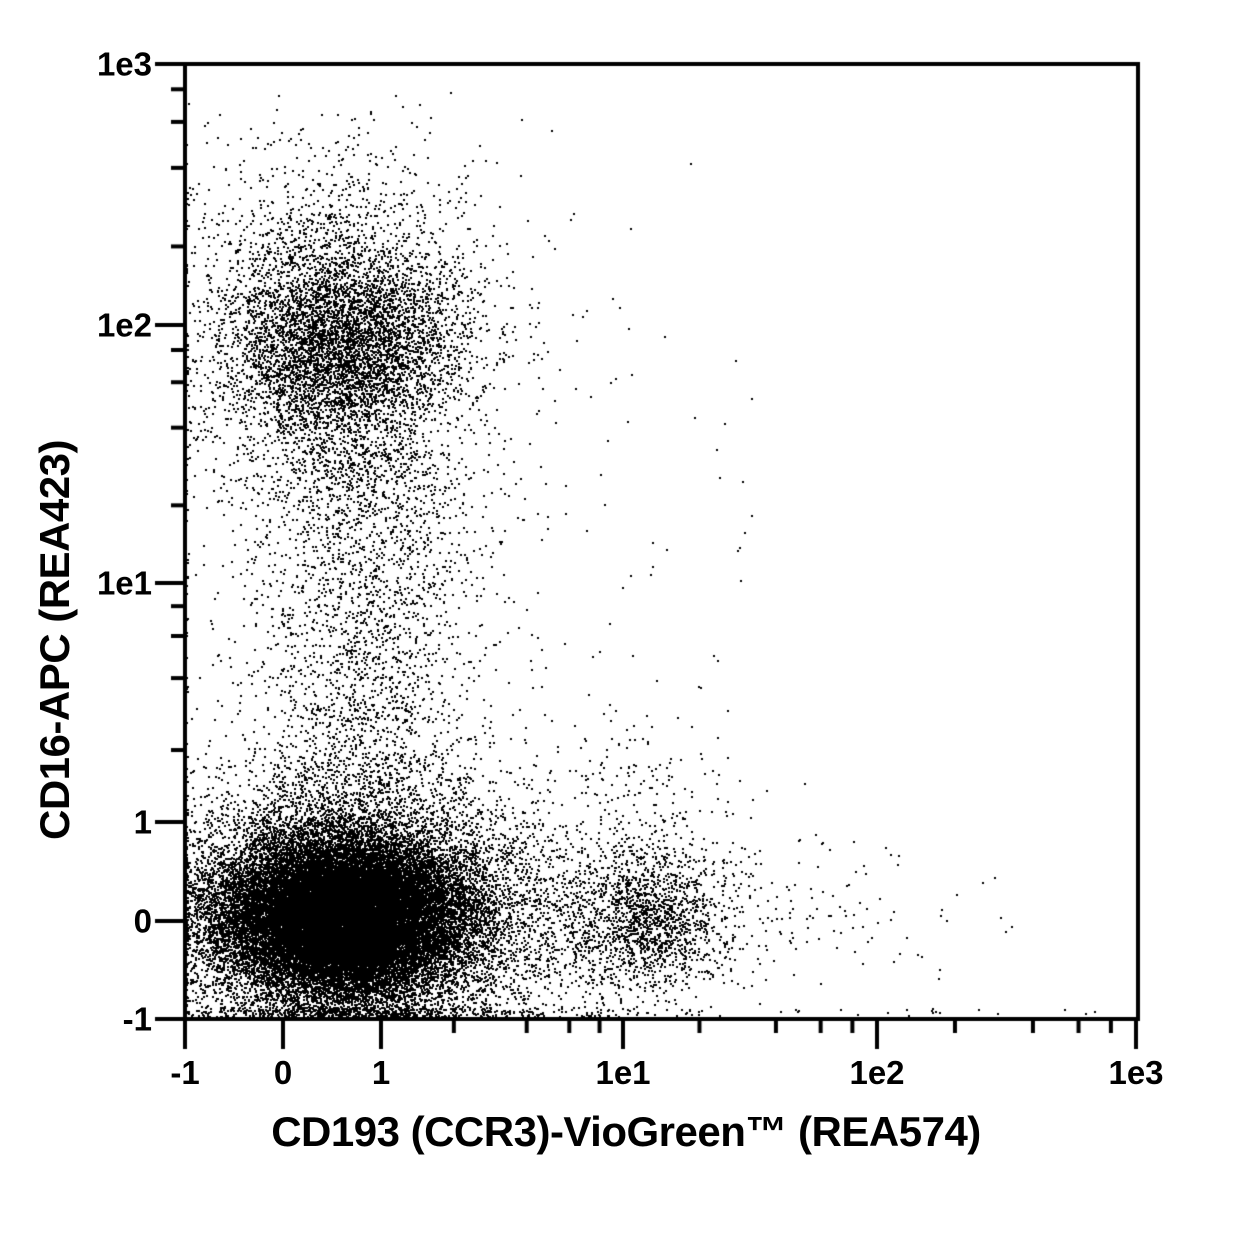 This screenshot has height=1250, width=1250. Describe the element at coordinates (626, 1131) in the screenshot. I see `x-axis-title: CD193 (CCR3)-VioGreen™ (REA574)` at that location.